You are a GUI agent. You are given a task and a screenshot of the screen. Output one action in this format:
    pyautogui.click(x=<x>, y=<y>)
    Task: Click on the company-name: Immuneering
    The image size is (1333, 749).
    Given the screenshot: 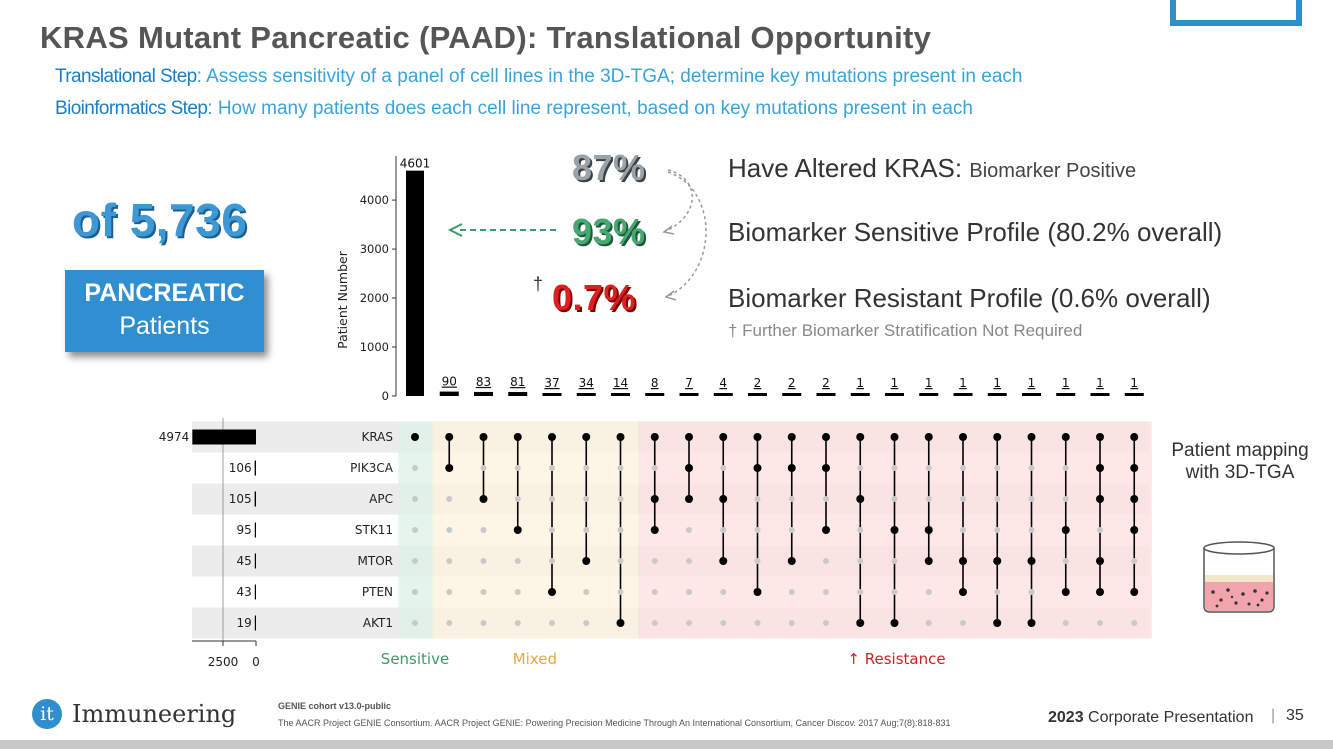 What is the action you would take?
    pyautogui.click(x=154, y=714)
    